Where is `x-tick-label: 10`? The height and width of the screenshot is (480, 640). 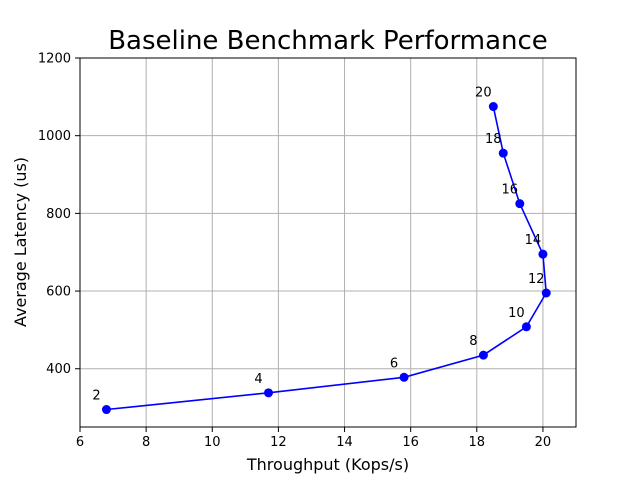
x-tick-label: 10 is located at coordinates (212, 442).